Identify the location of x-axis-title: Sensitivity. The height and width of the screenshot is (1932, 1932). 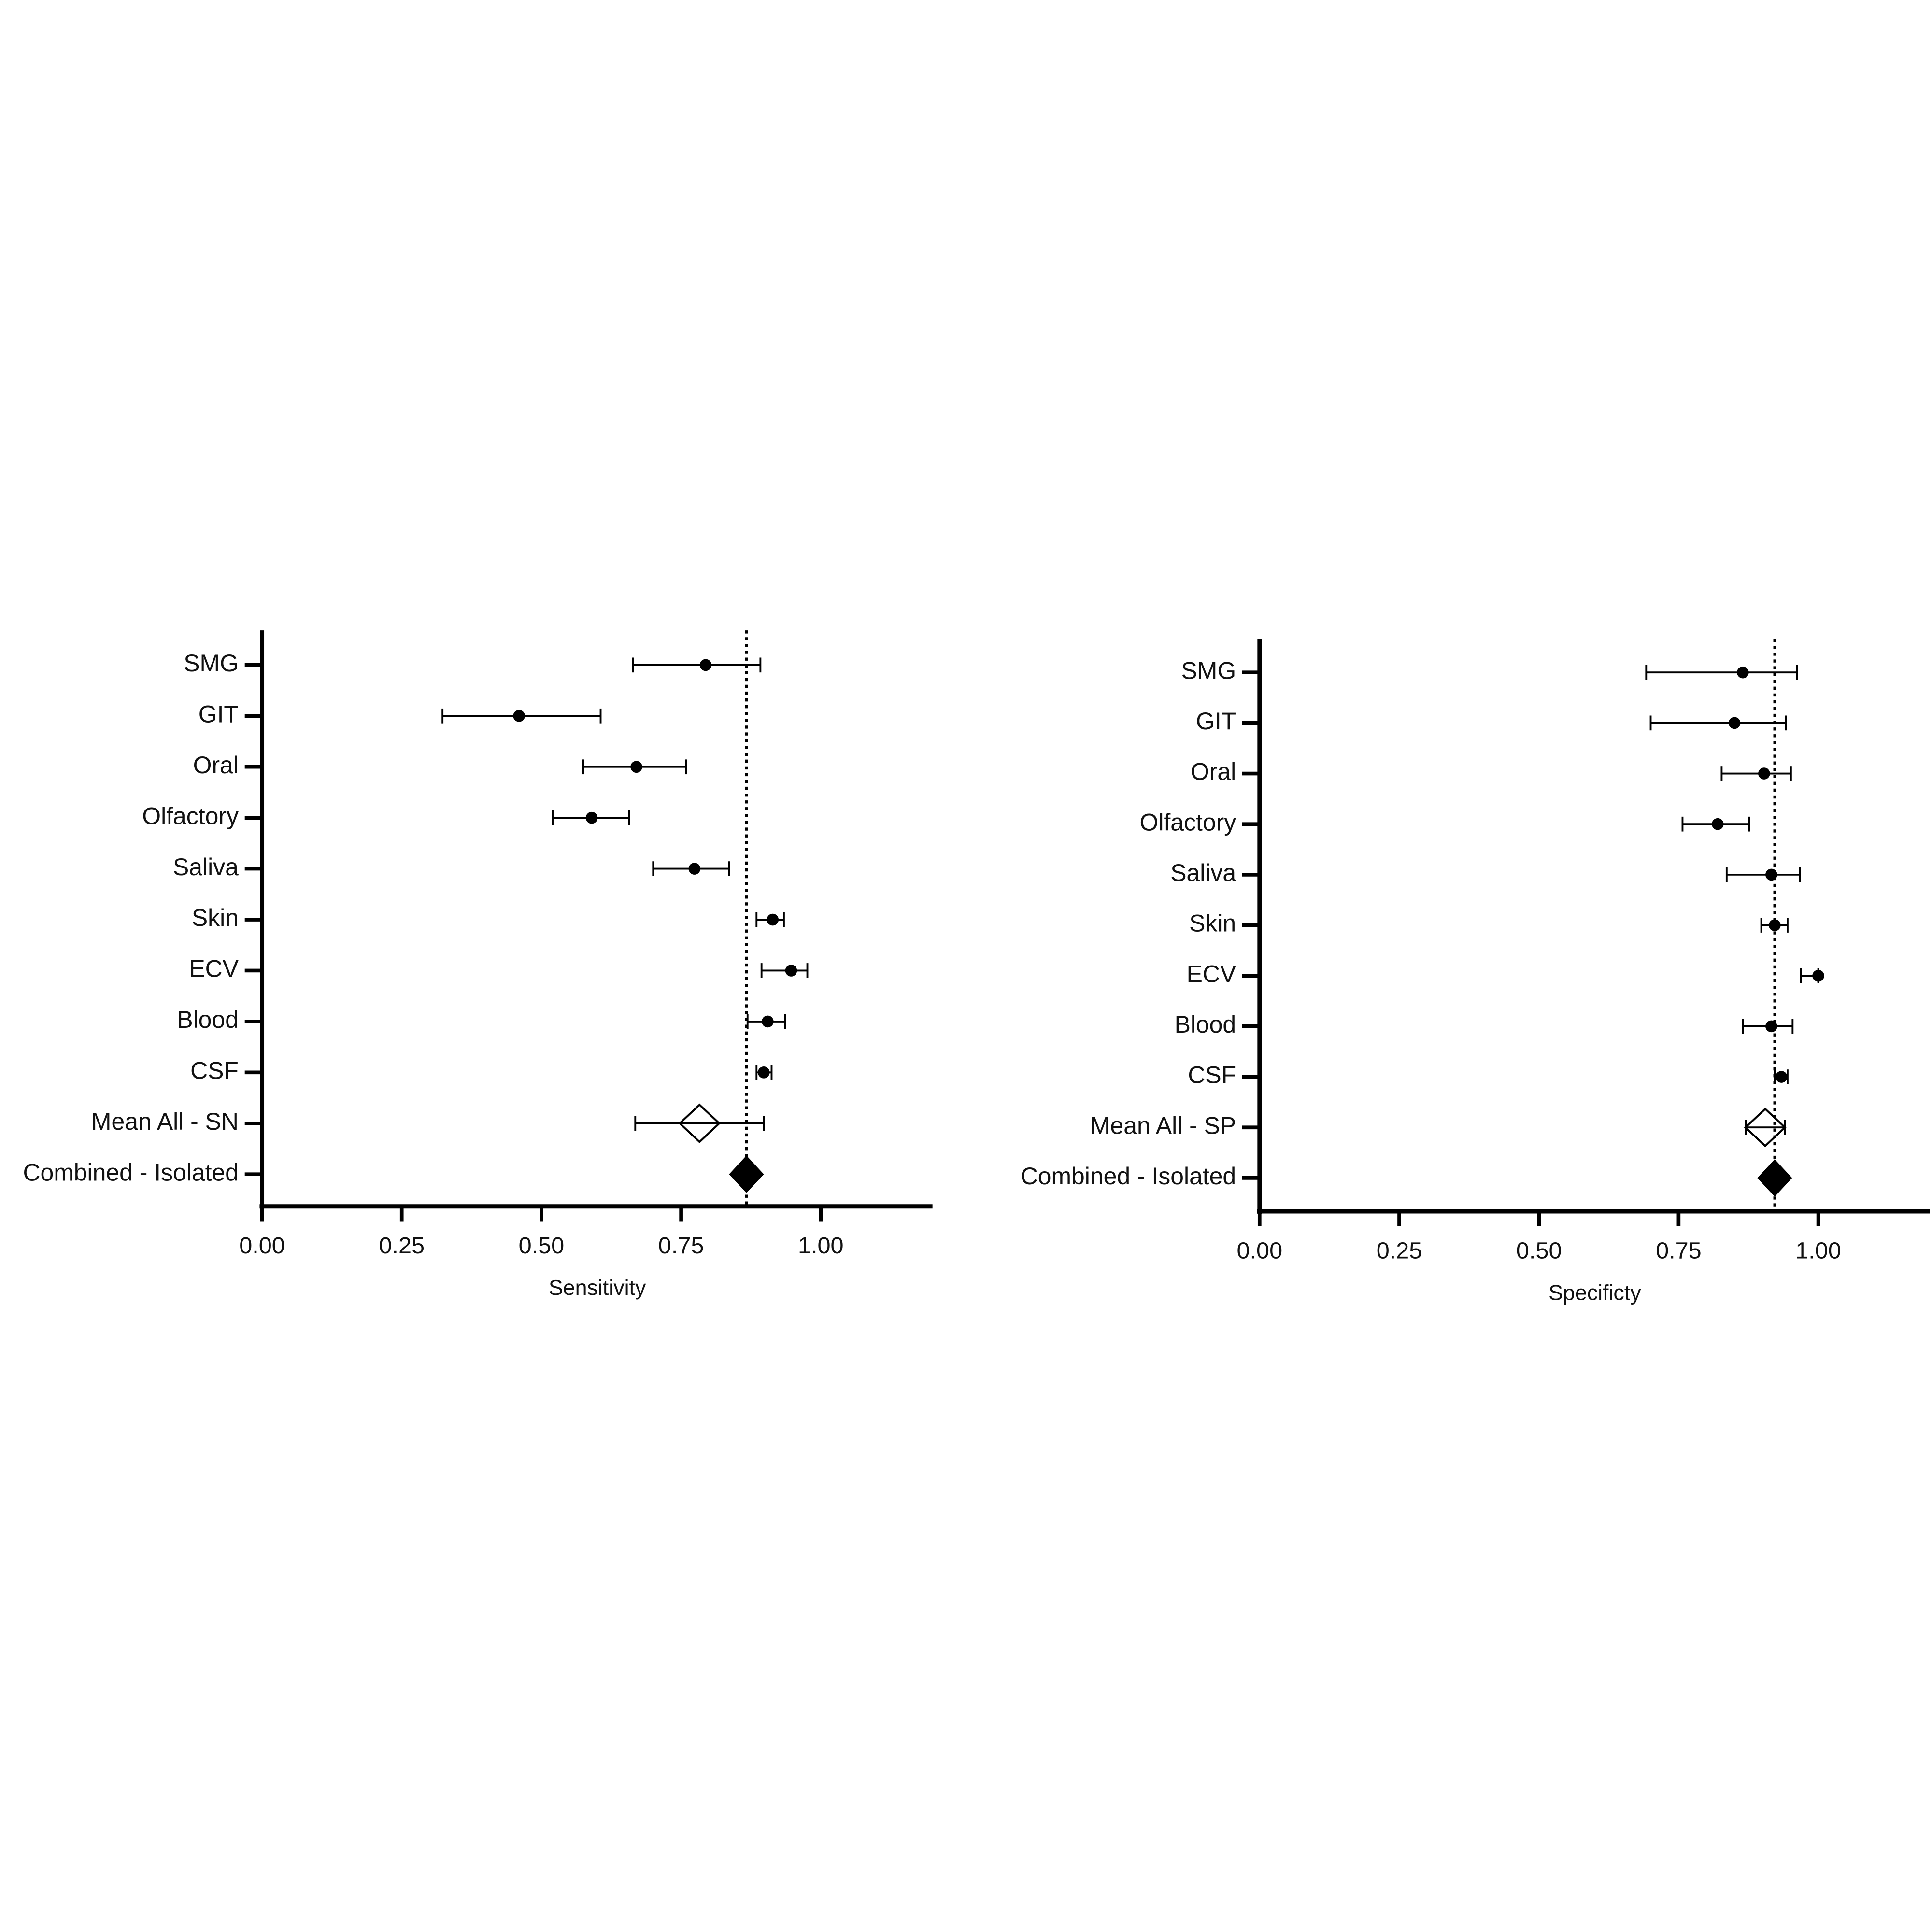
(597, 1288).